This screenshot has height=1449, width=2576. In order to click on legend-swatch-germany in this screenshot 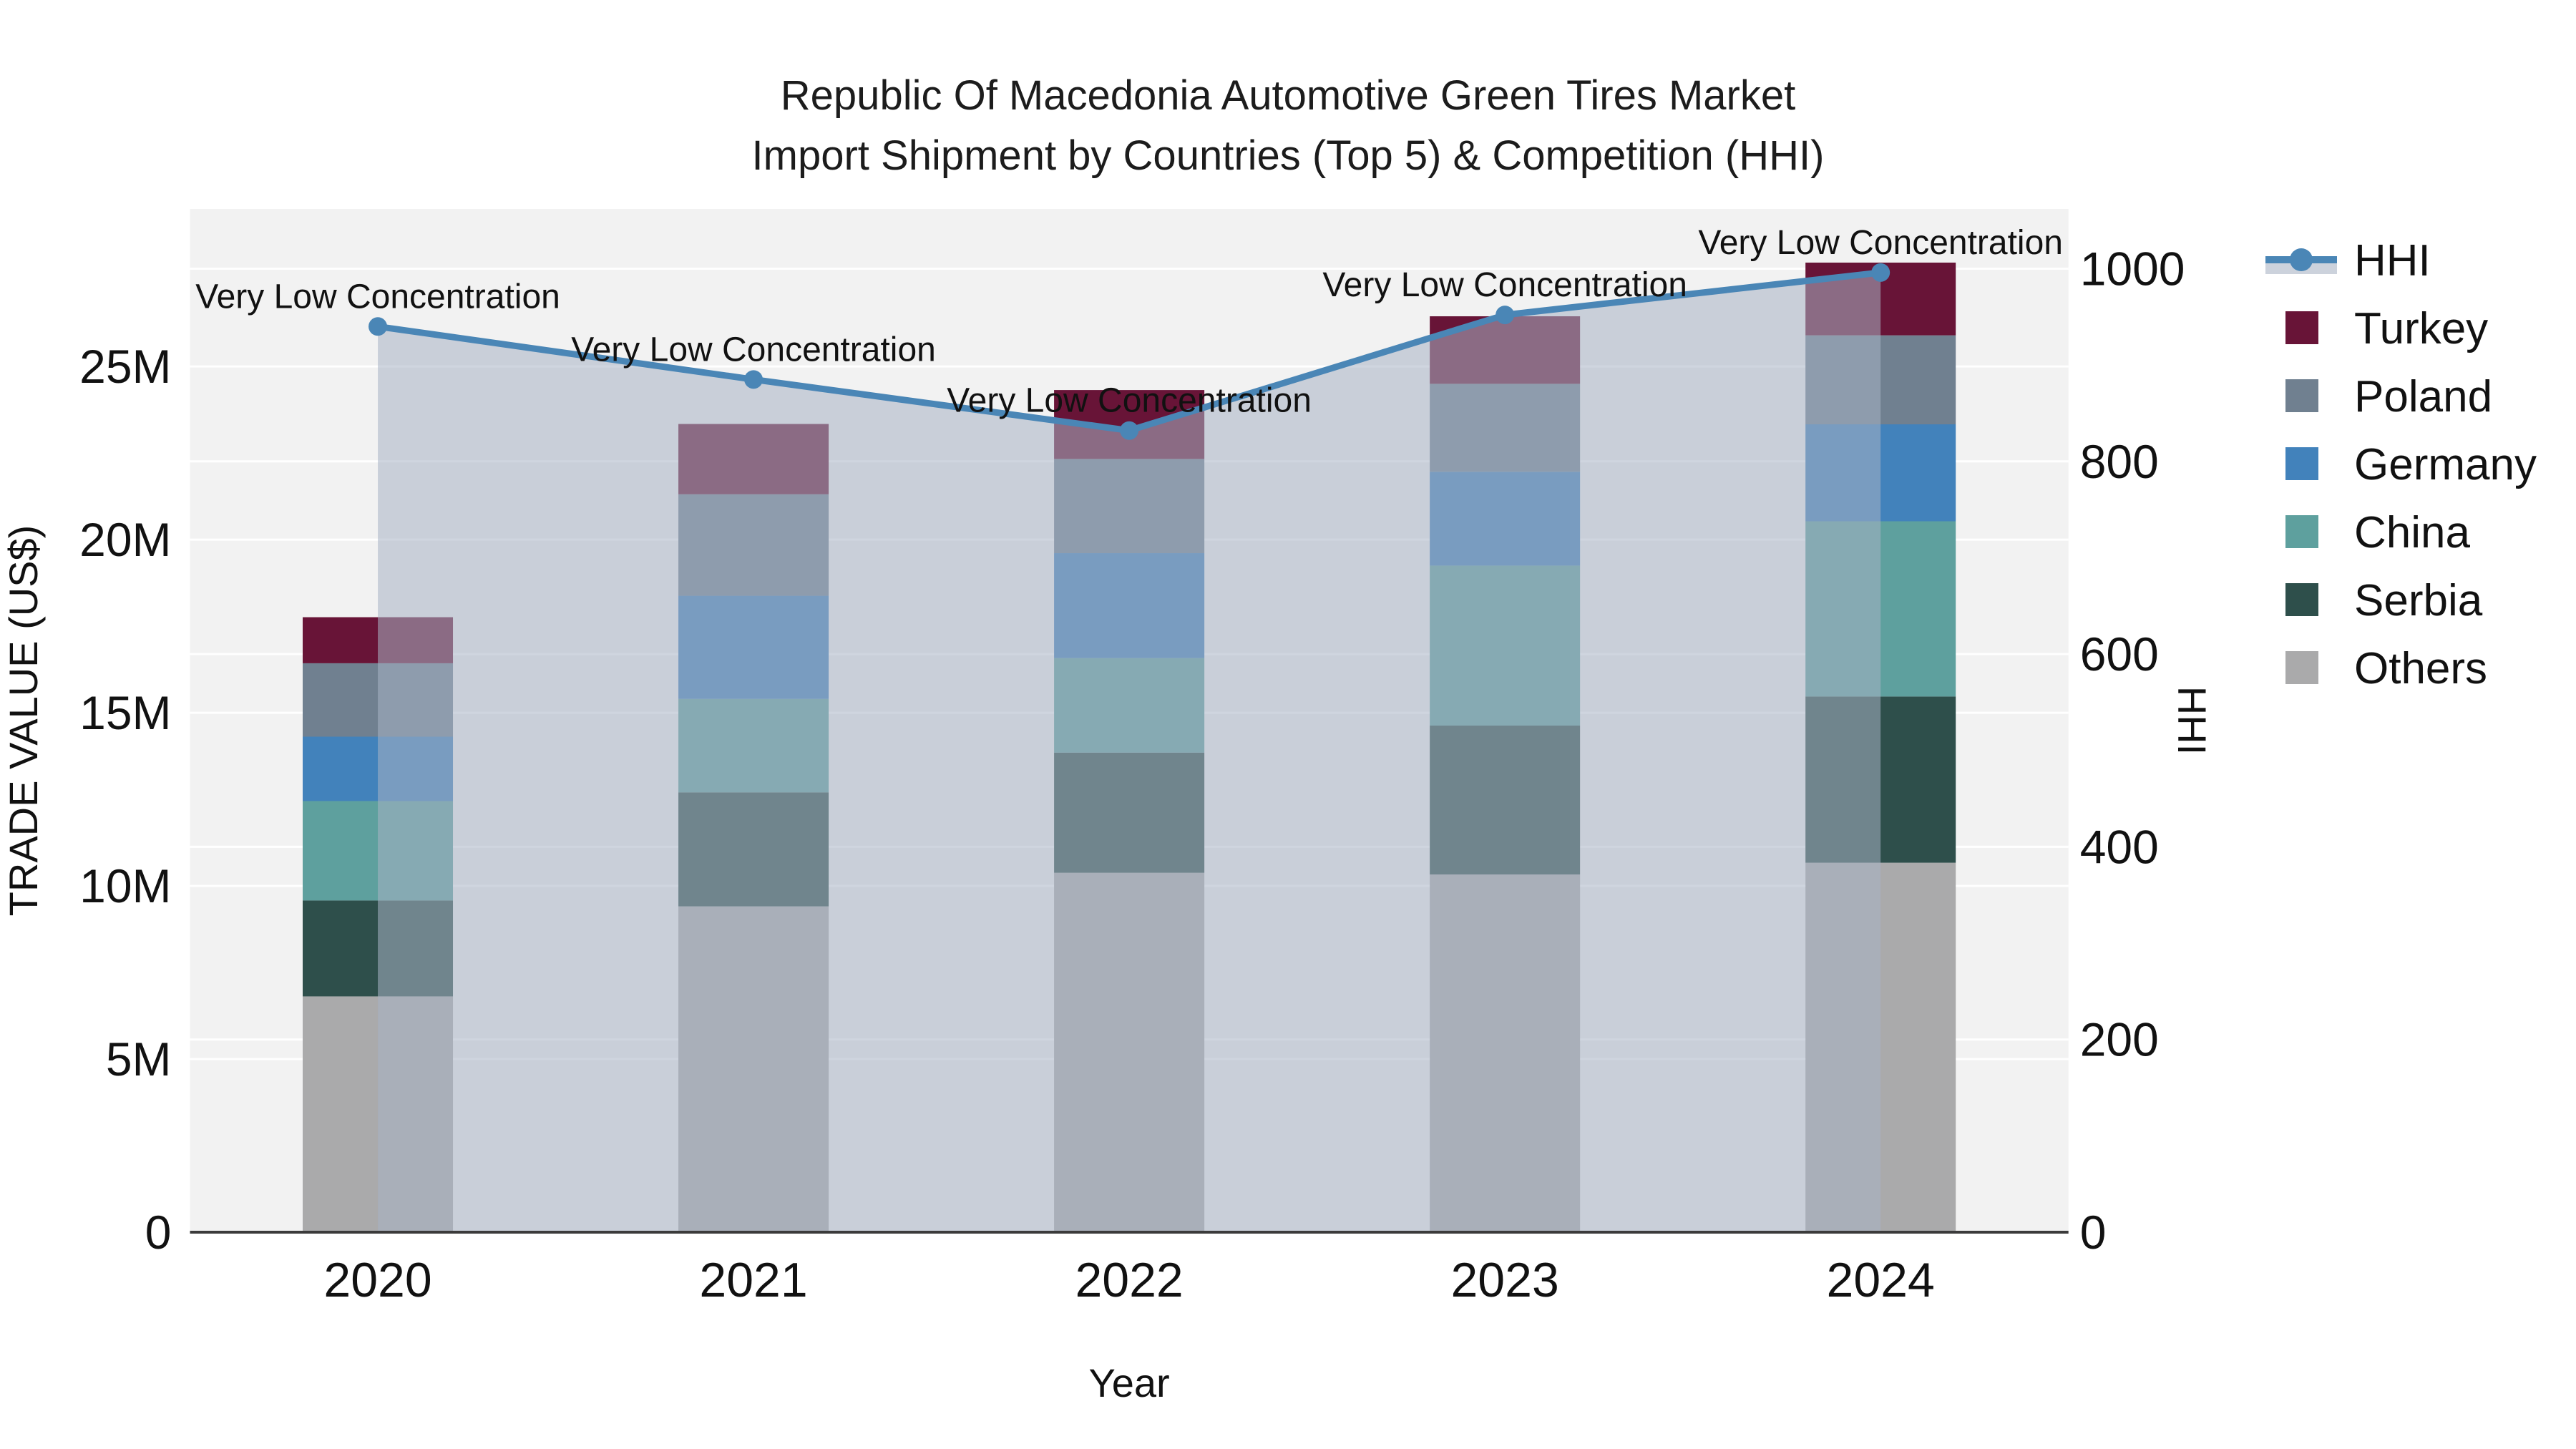, I will do `click(2301, 463)`.